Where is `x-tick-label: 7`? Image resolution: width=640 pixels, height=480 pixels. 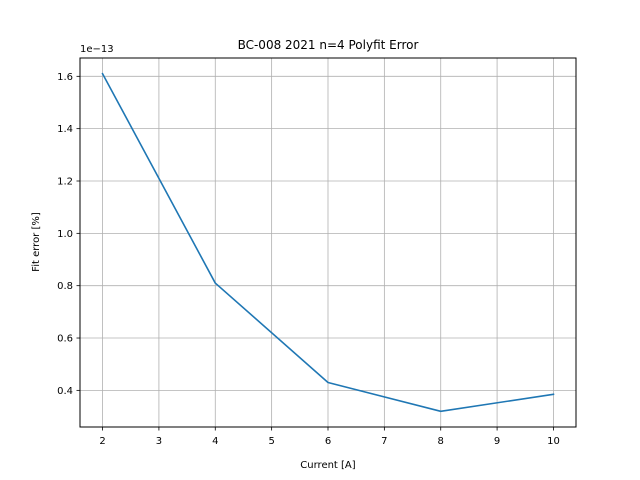 x-tick-label: 7 is located at coordinates (384, 441).